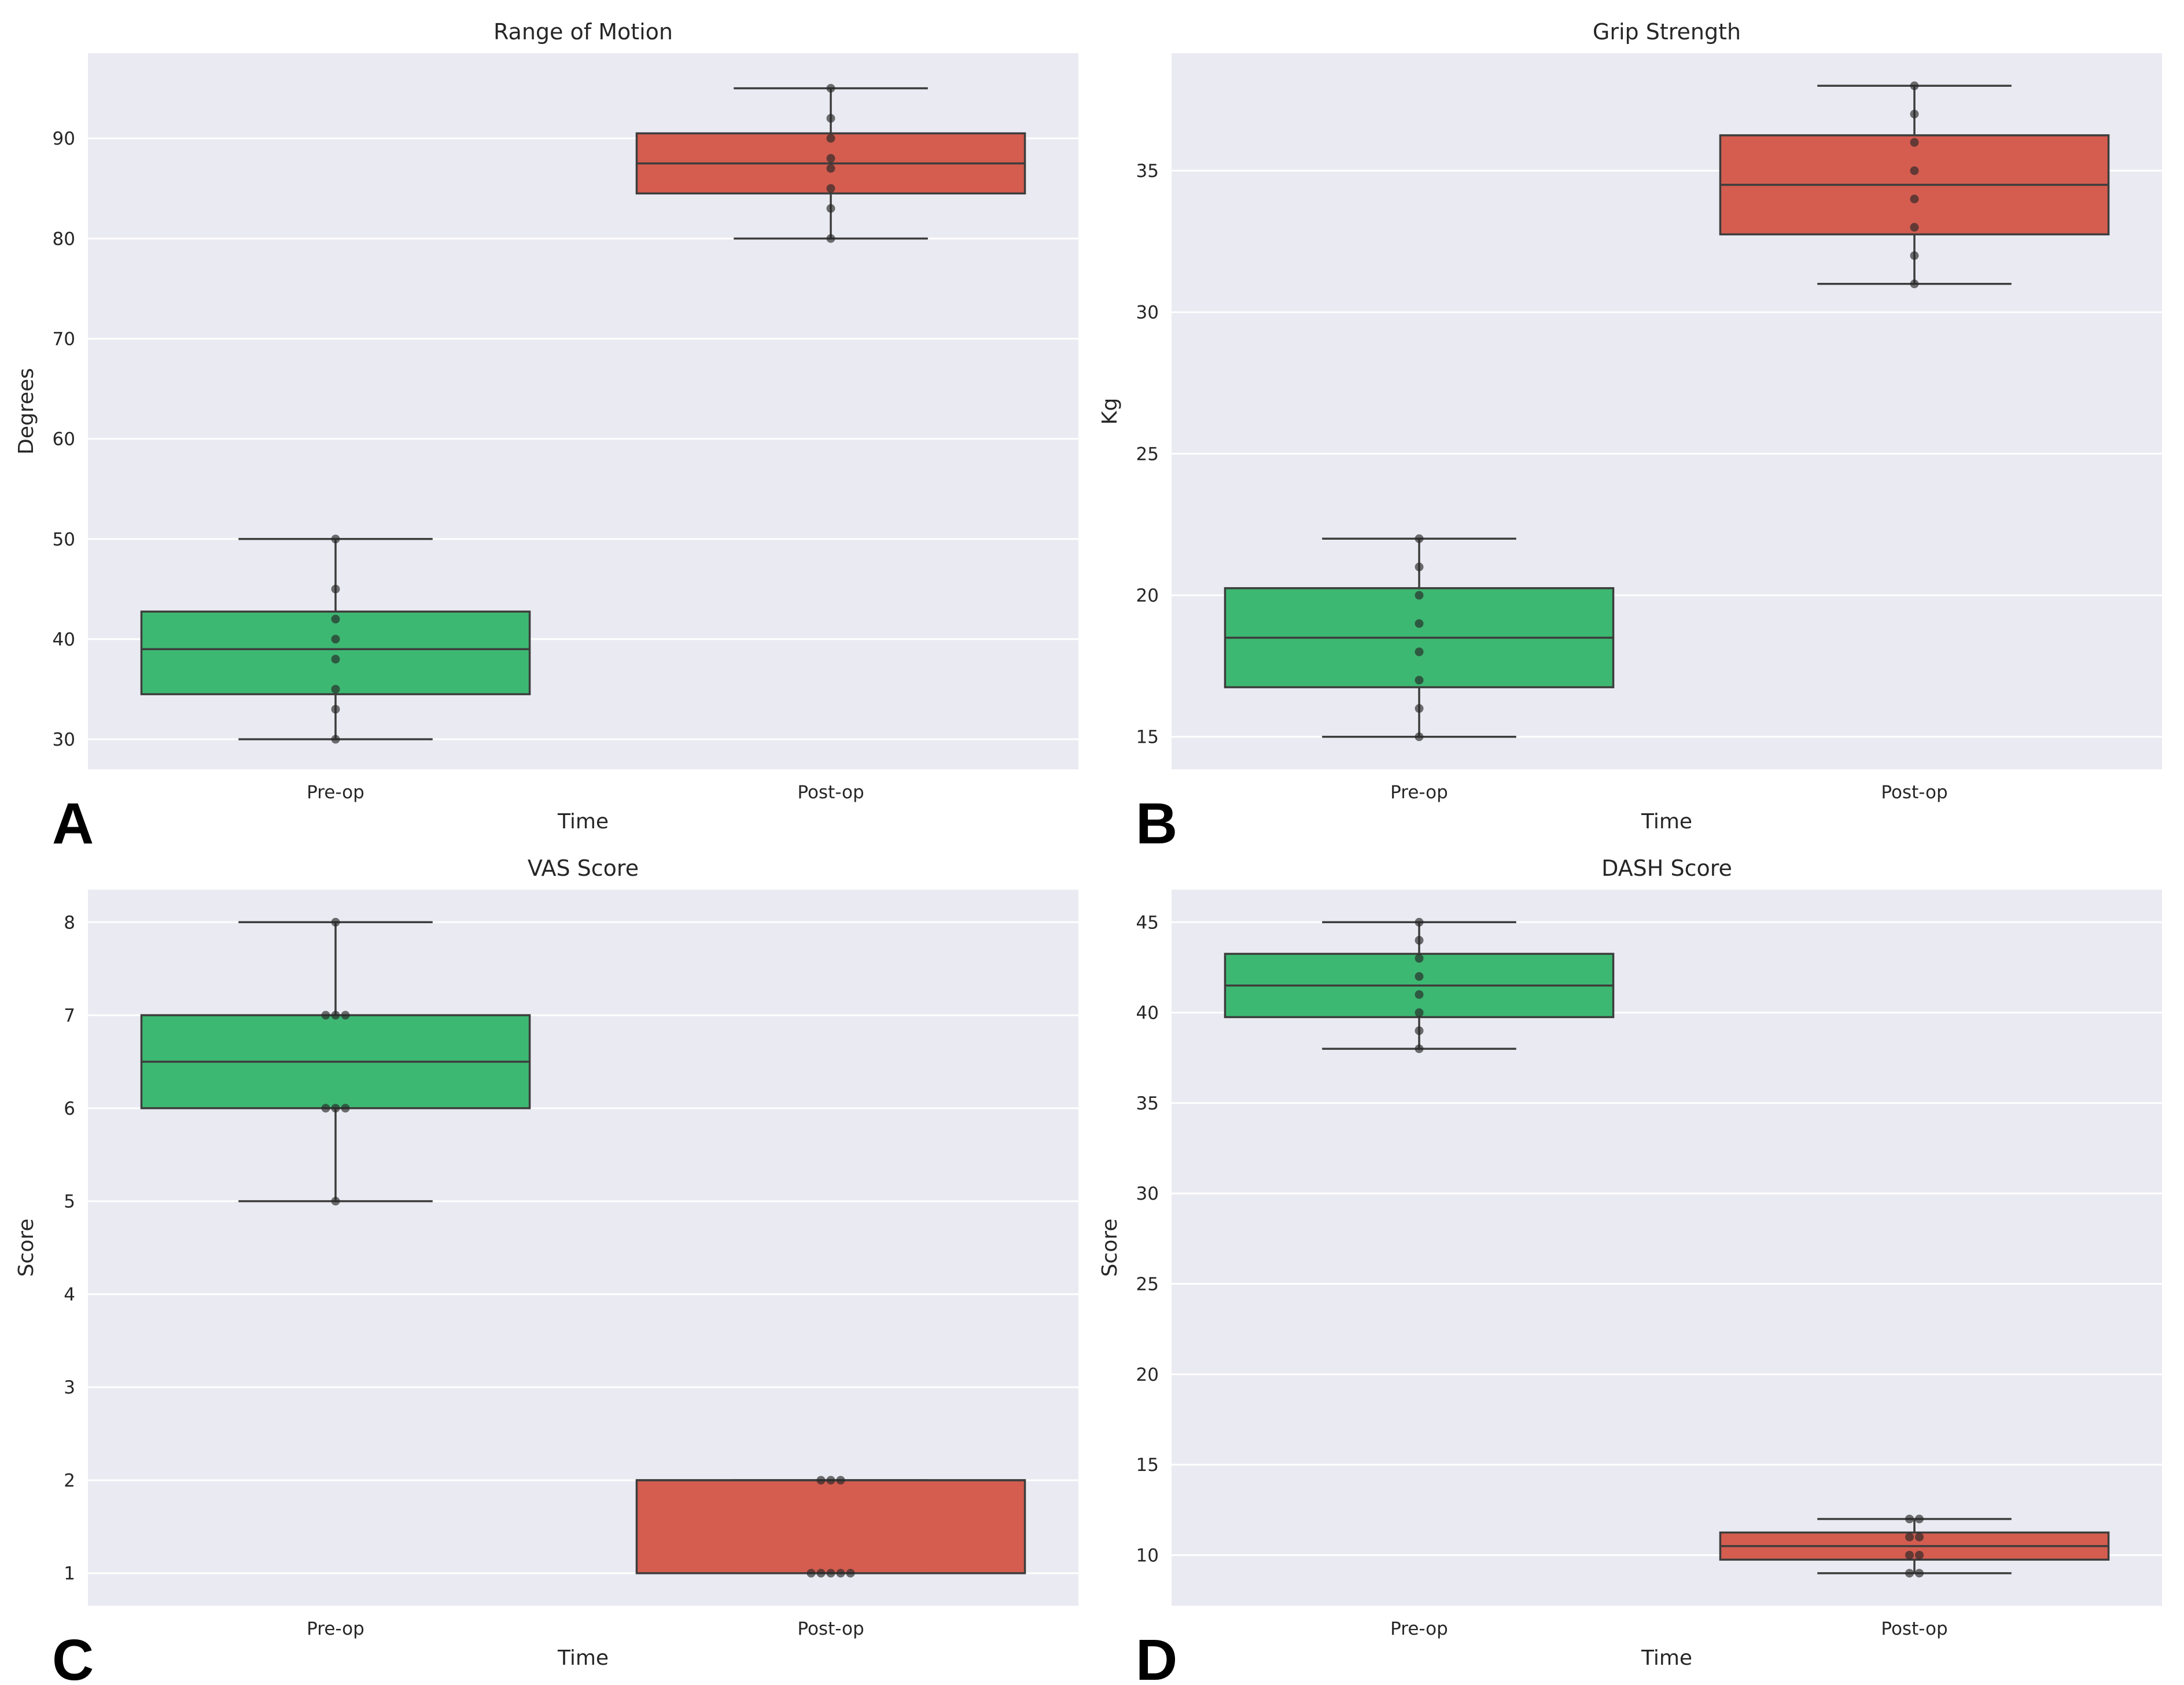 The width and height of the screenshot is (2184, 1685). Describe the element at coordinates (1667, 868) in the screenshot. I see `chart-title: DASH Score` at that location.